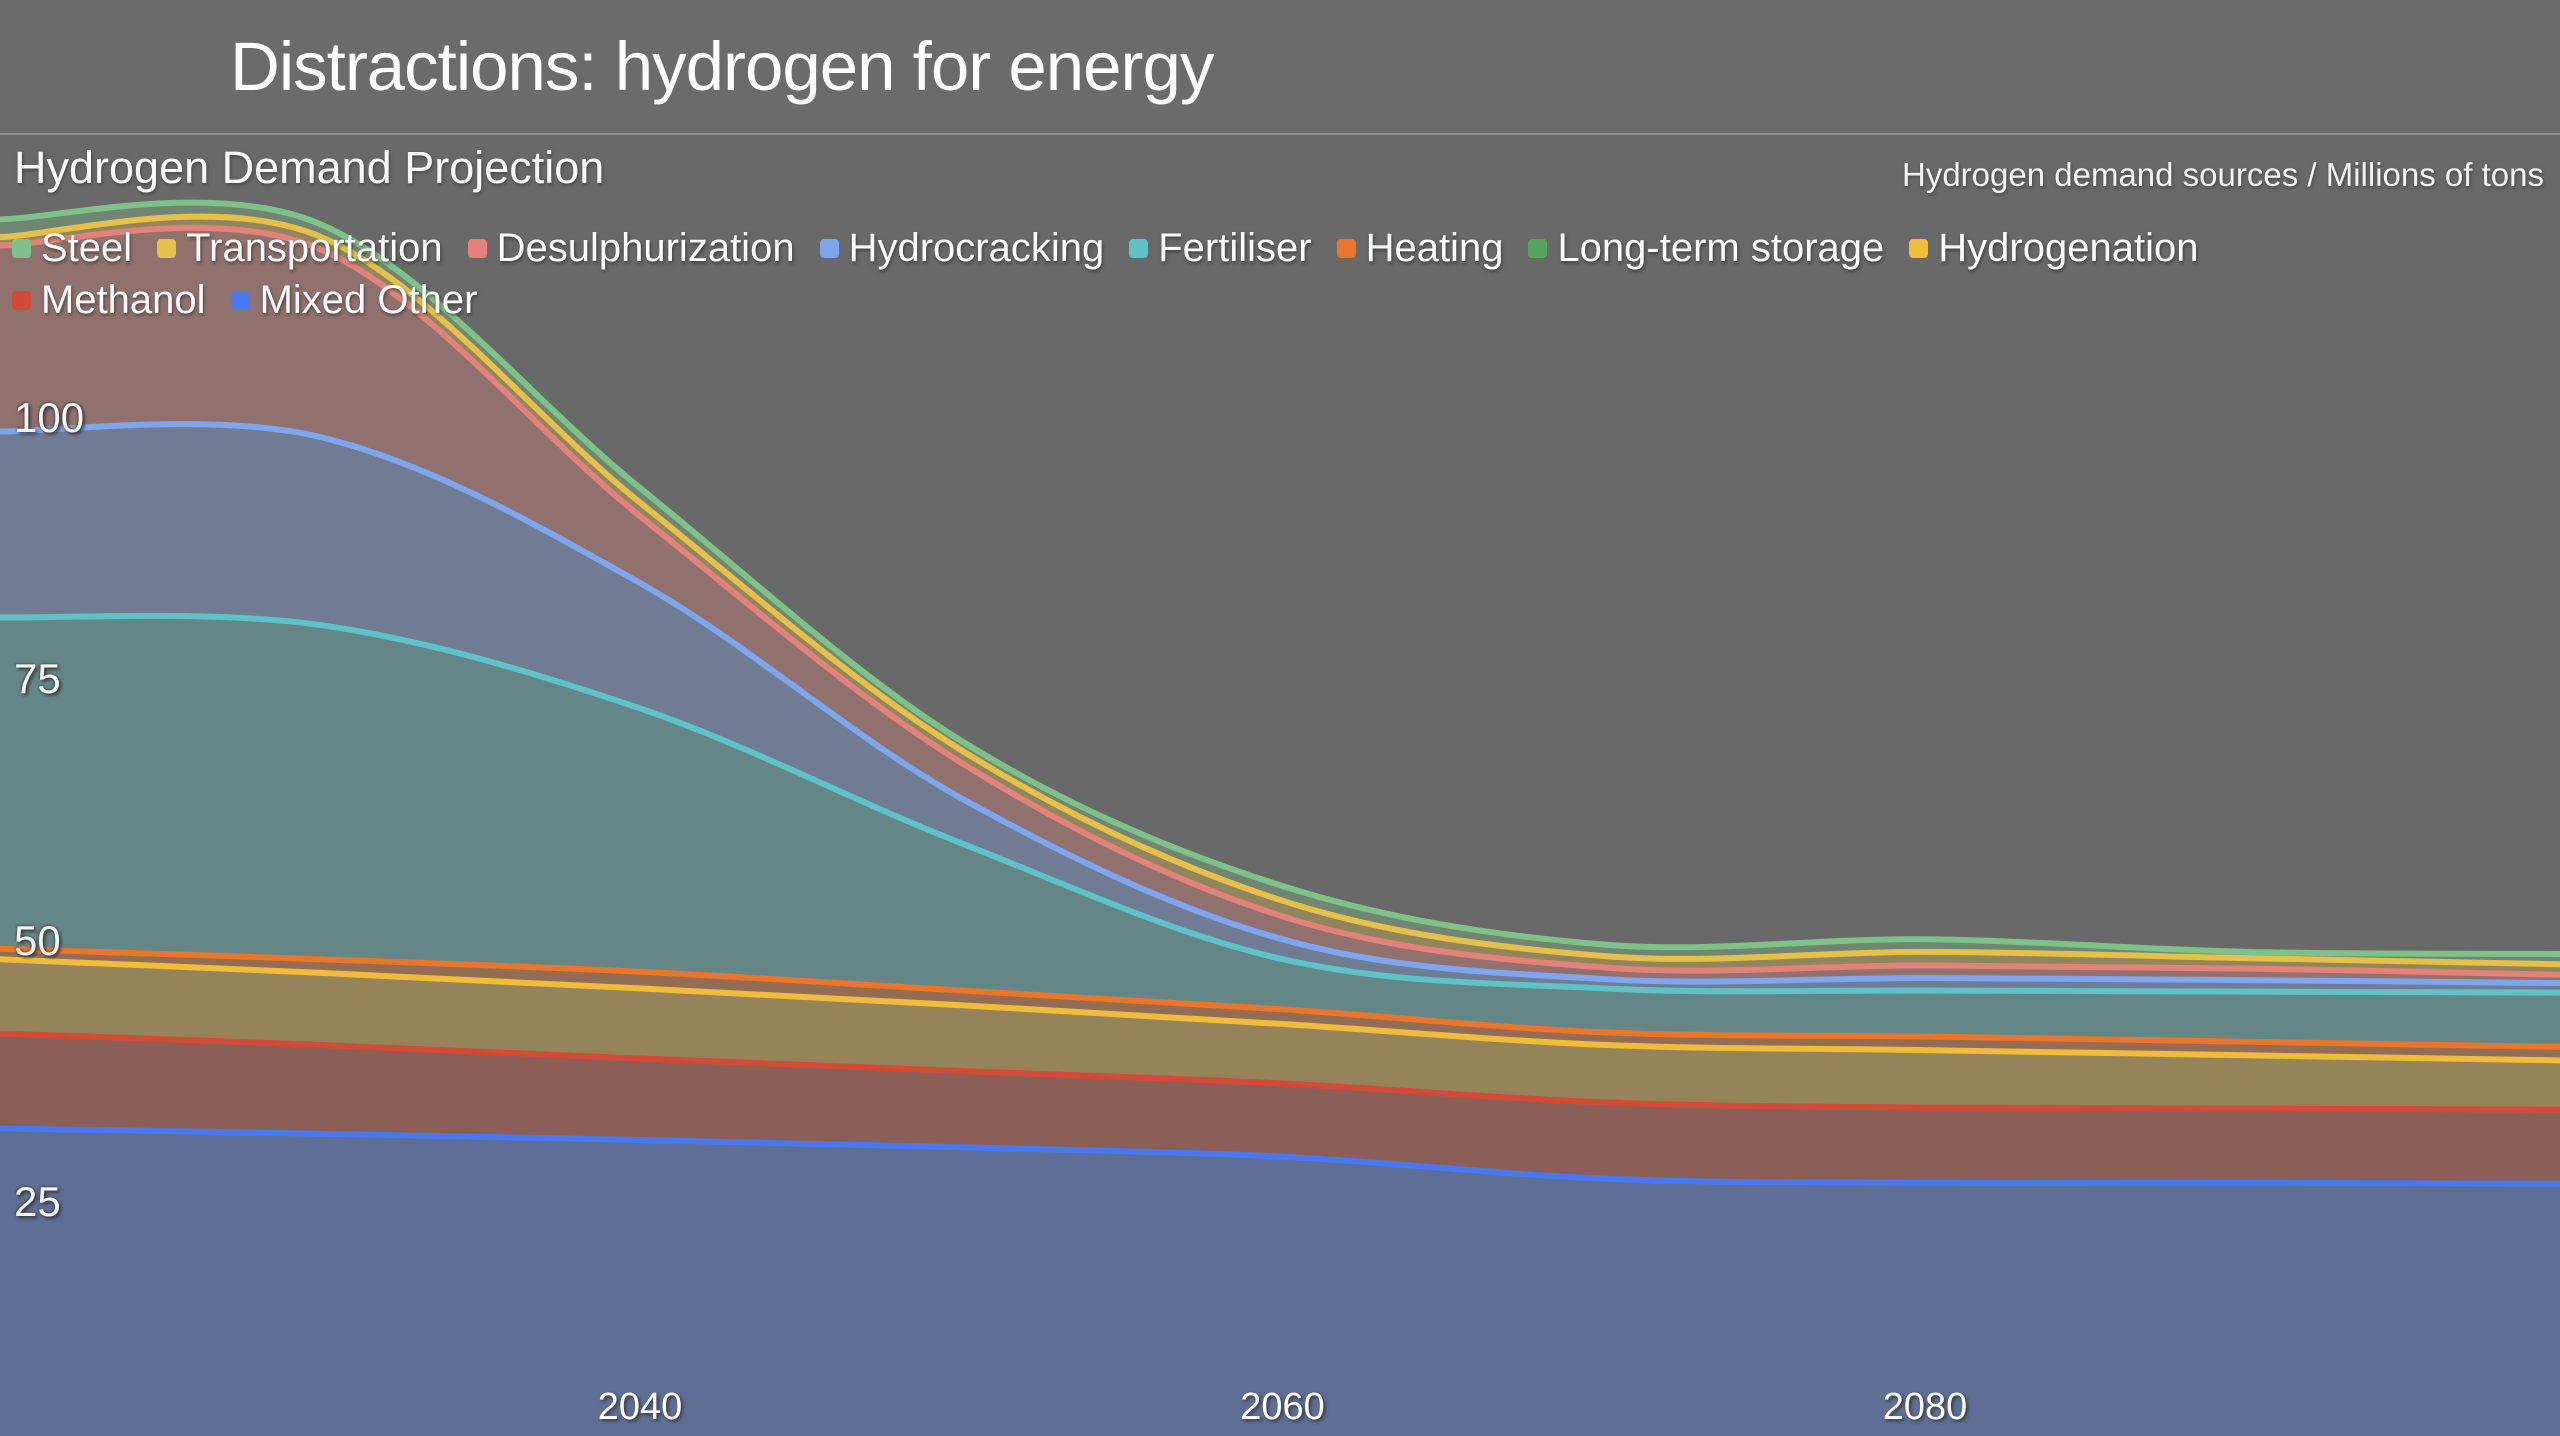 The image size is (2560, 1436). I want to click on legend-item-mixed-other: Mixed Other, so click(354, 300).